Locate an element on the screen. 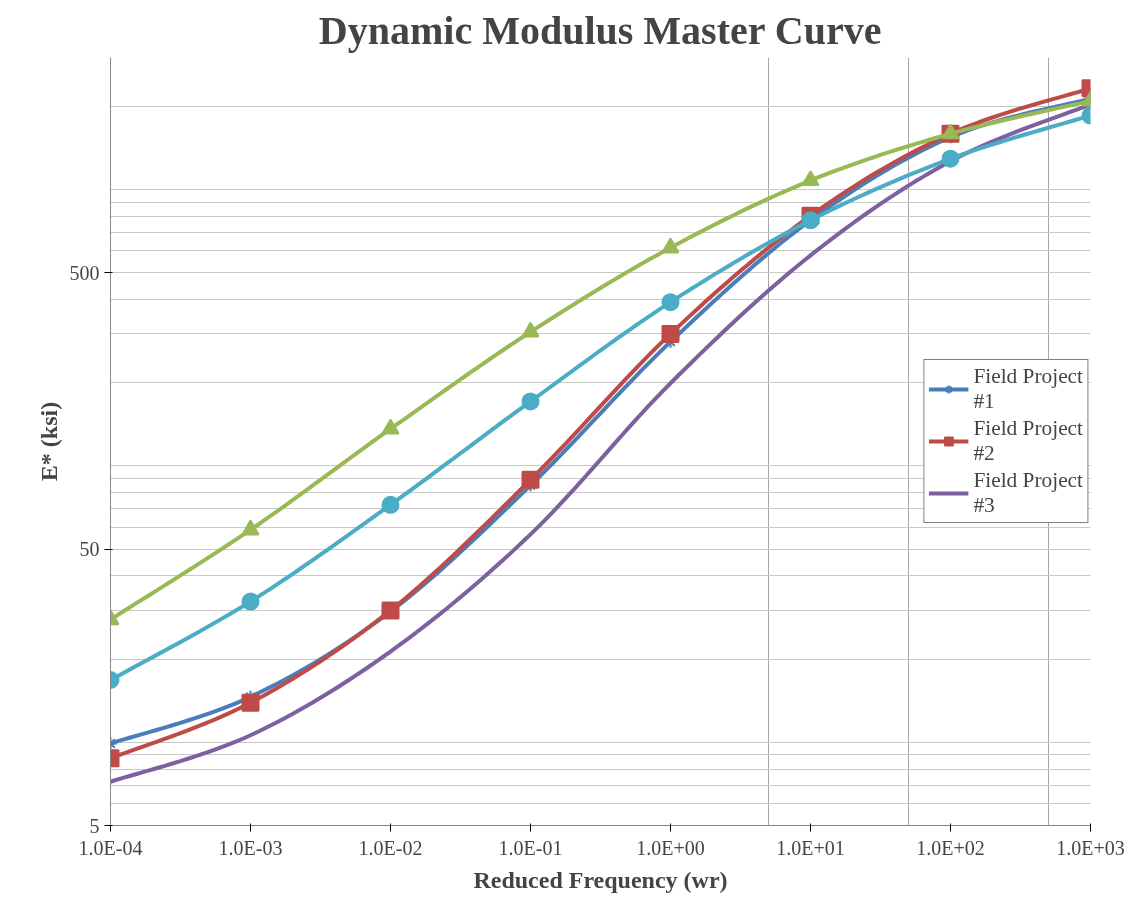 The image size is (1143, 907). y-tick-label: 500 is located at coordinates (84, 272).